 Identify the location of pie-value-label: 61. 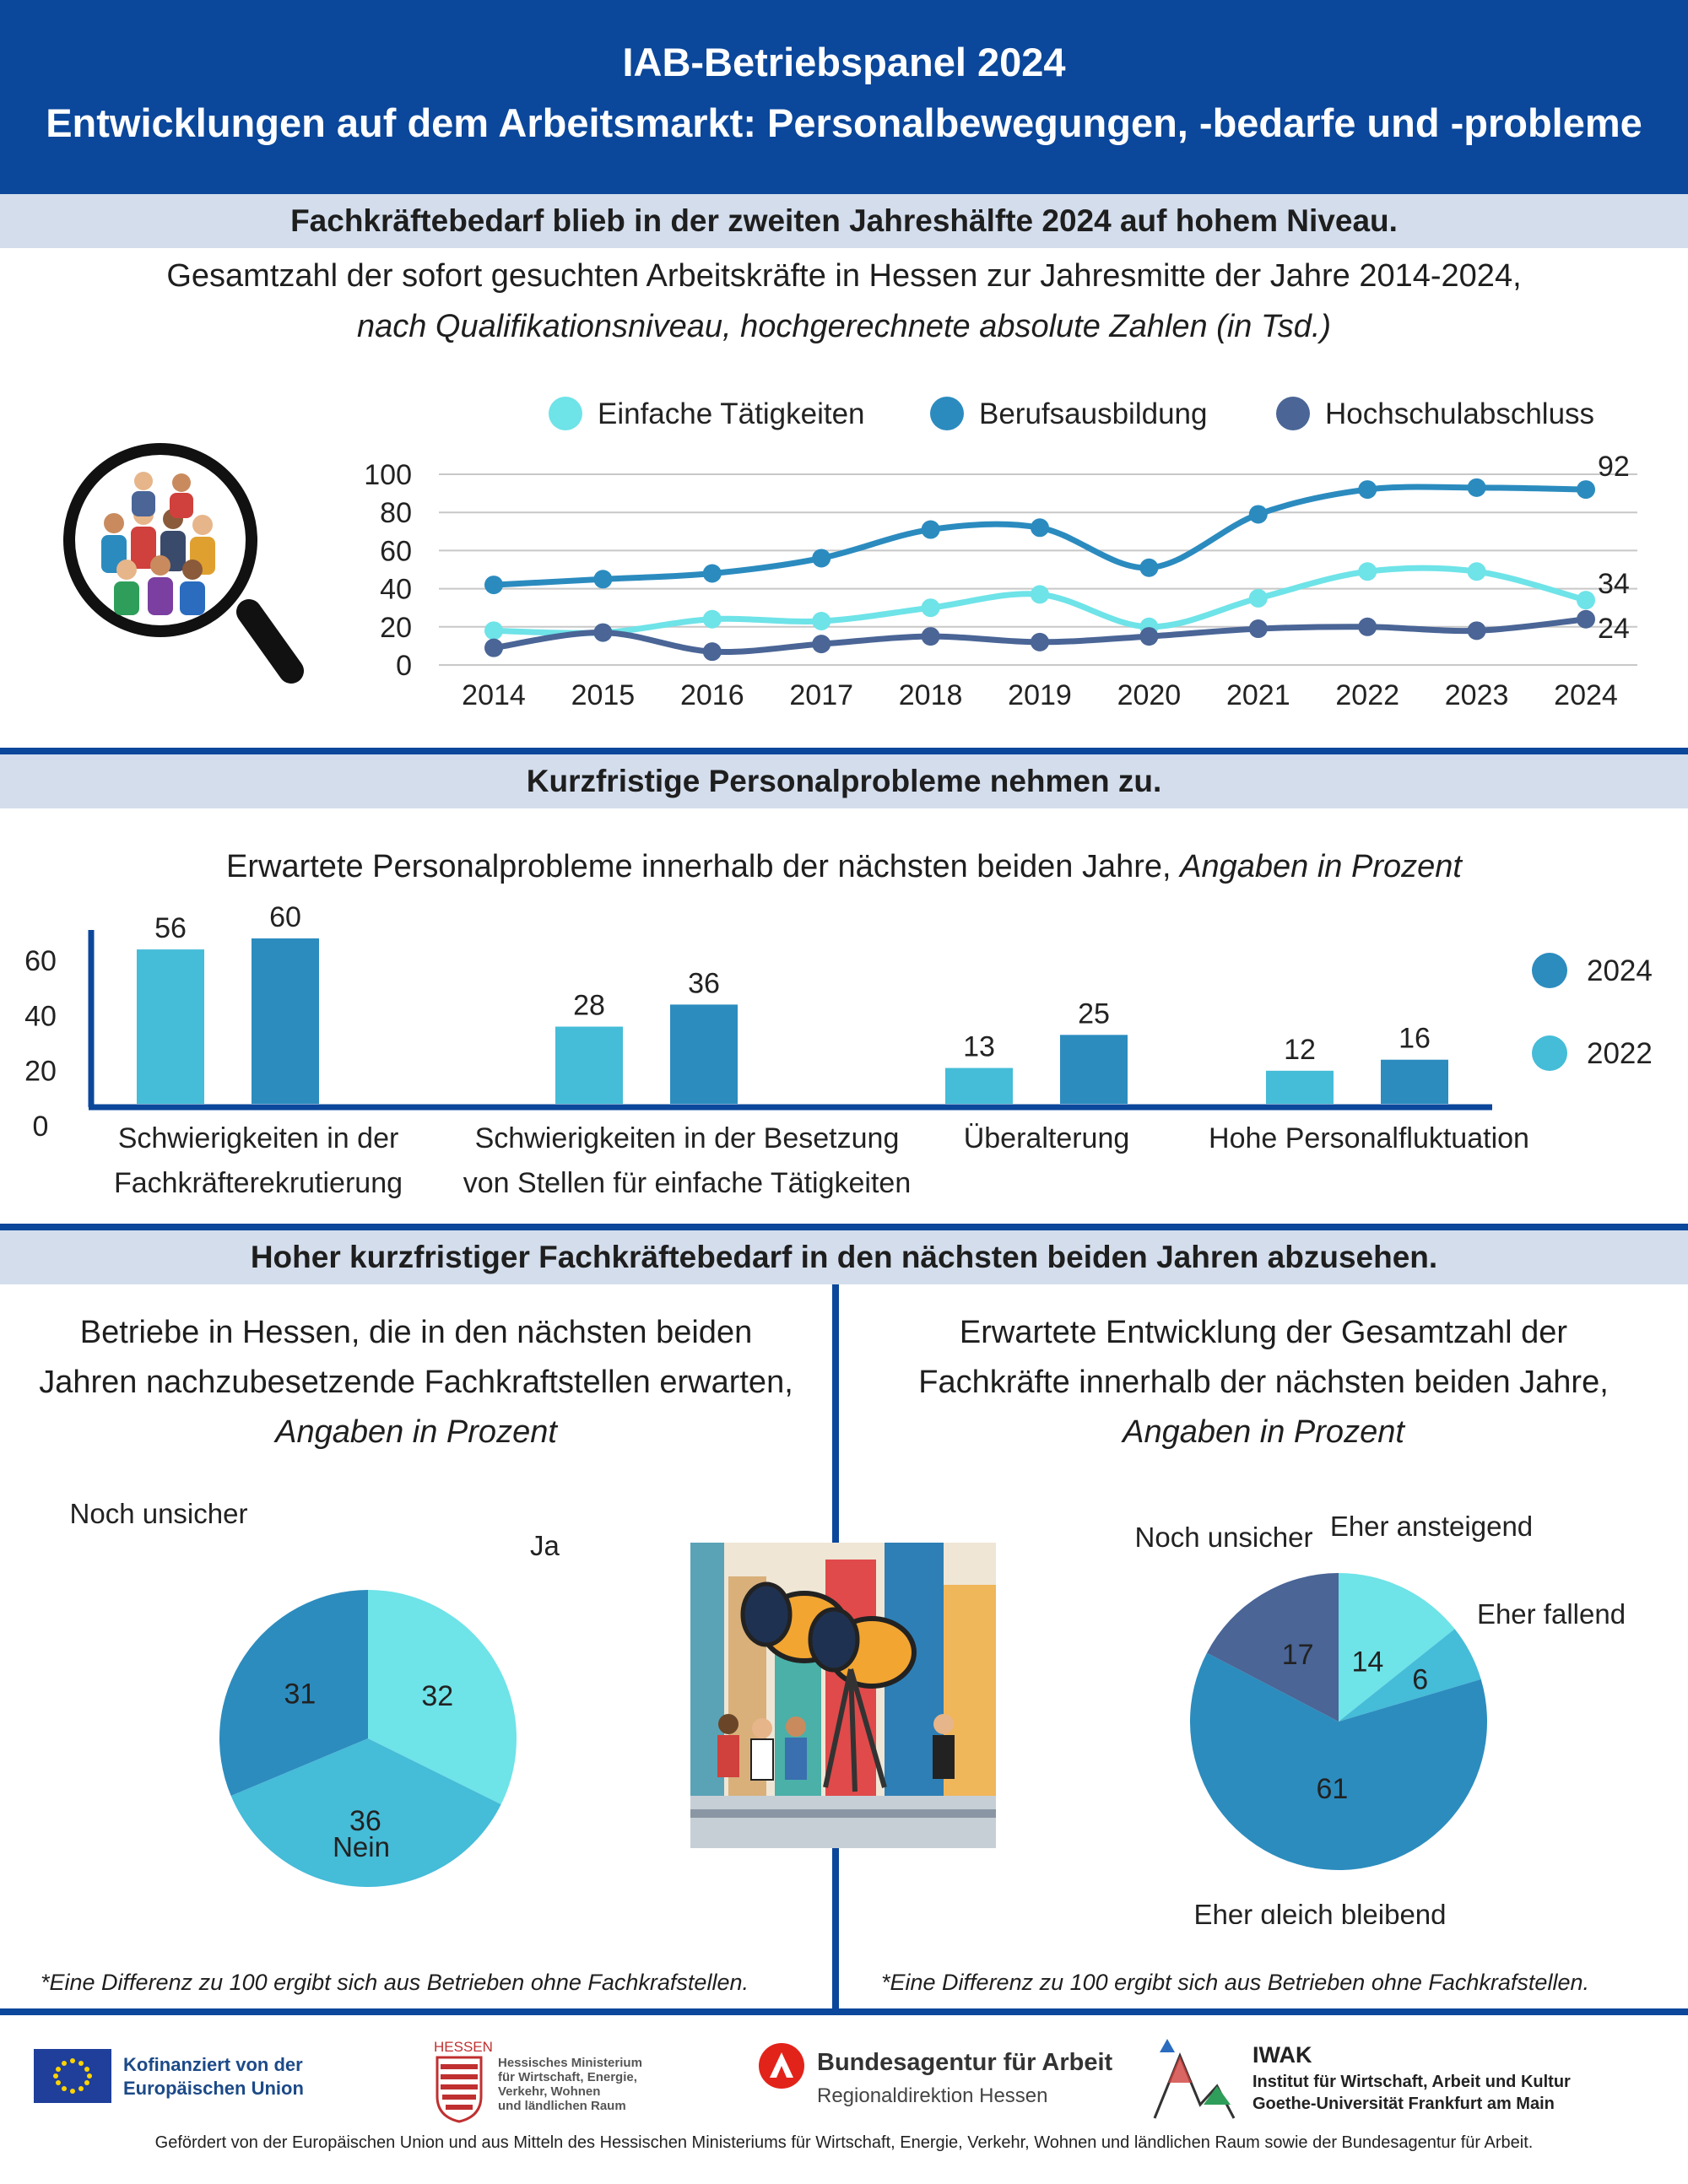
(1332, 1789).